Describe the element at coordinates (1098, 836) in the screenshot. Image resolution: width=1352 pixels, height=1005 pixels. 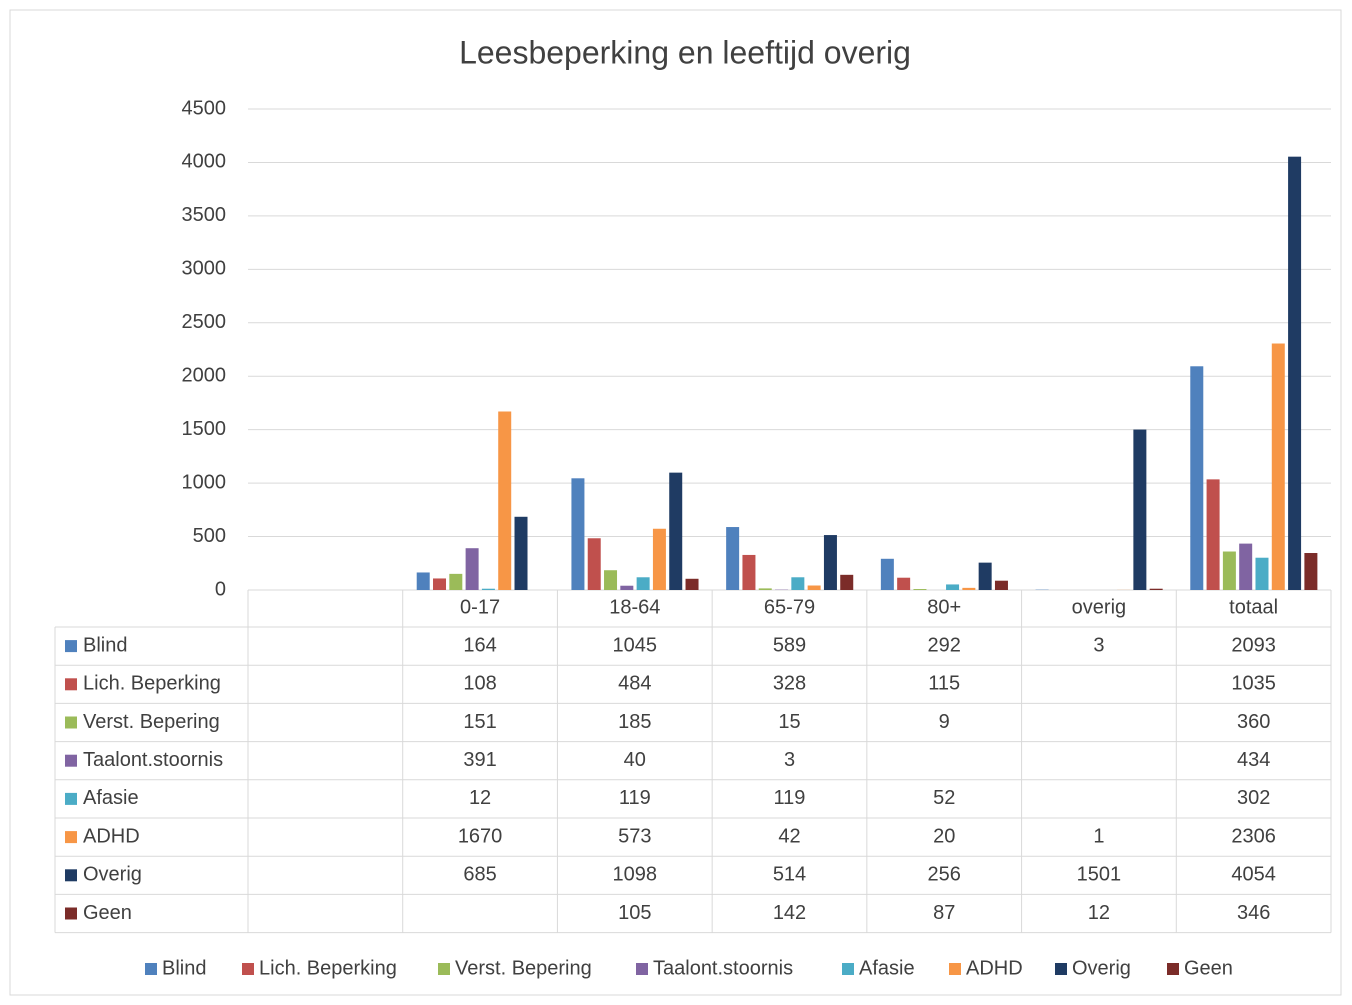
I see `table-cell: 1` at that location.